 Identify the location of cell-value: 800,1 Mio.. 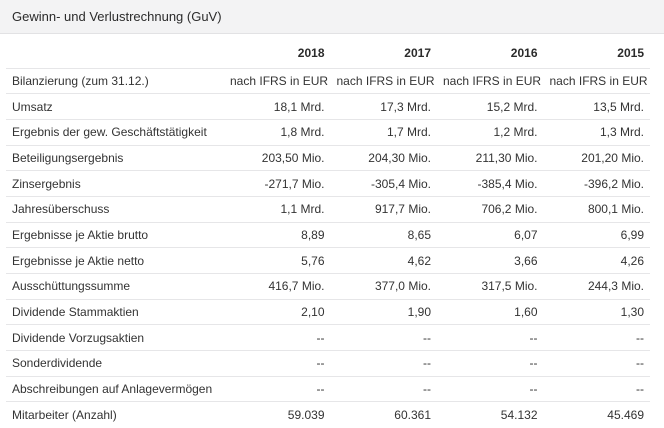
(596, 209).